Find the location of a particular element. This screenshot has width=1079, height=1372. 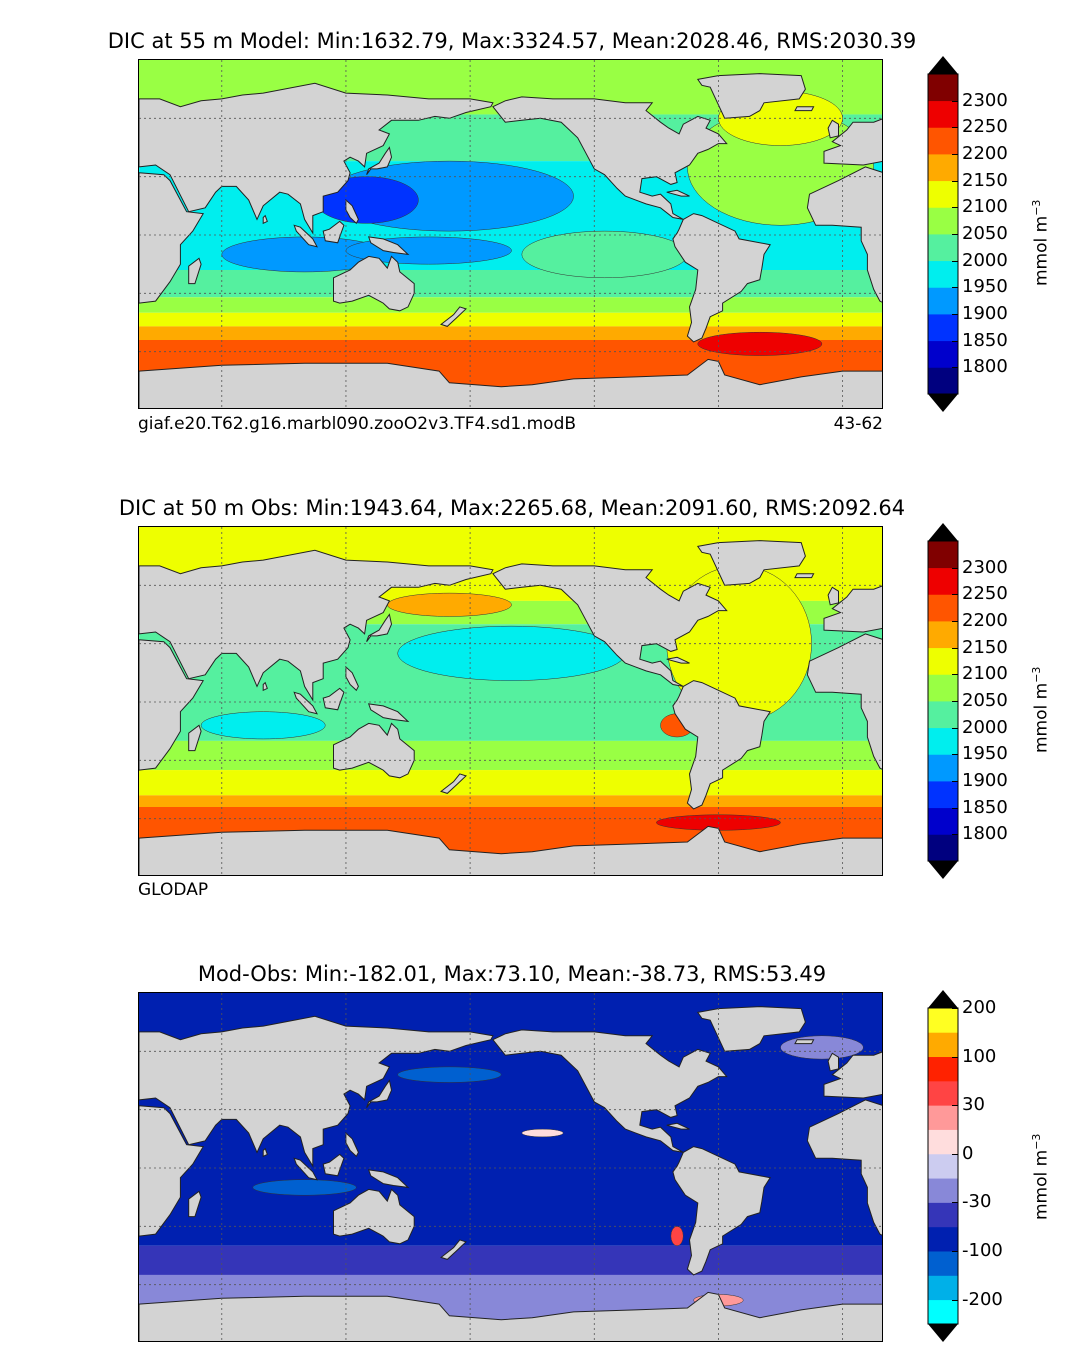

units-label-model: mmol m−3 is located at coordinates (1041, 242).